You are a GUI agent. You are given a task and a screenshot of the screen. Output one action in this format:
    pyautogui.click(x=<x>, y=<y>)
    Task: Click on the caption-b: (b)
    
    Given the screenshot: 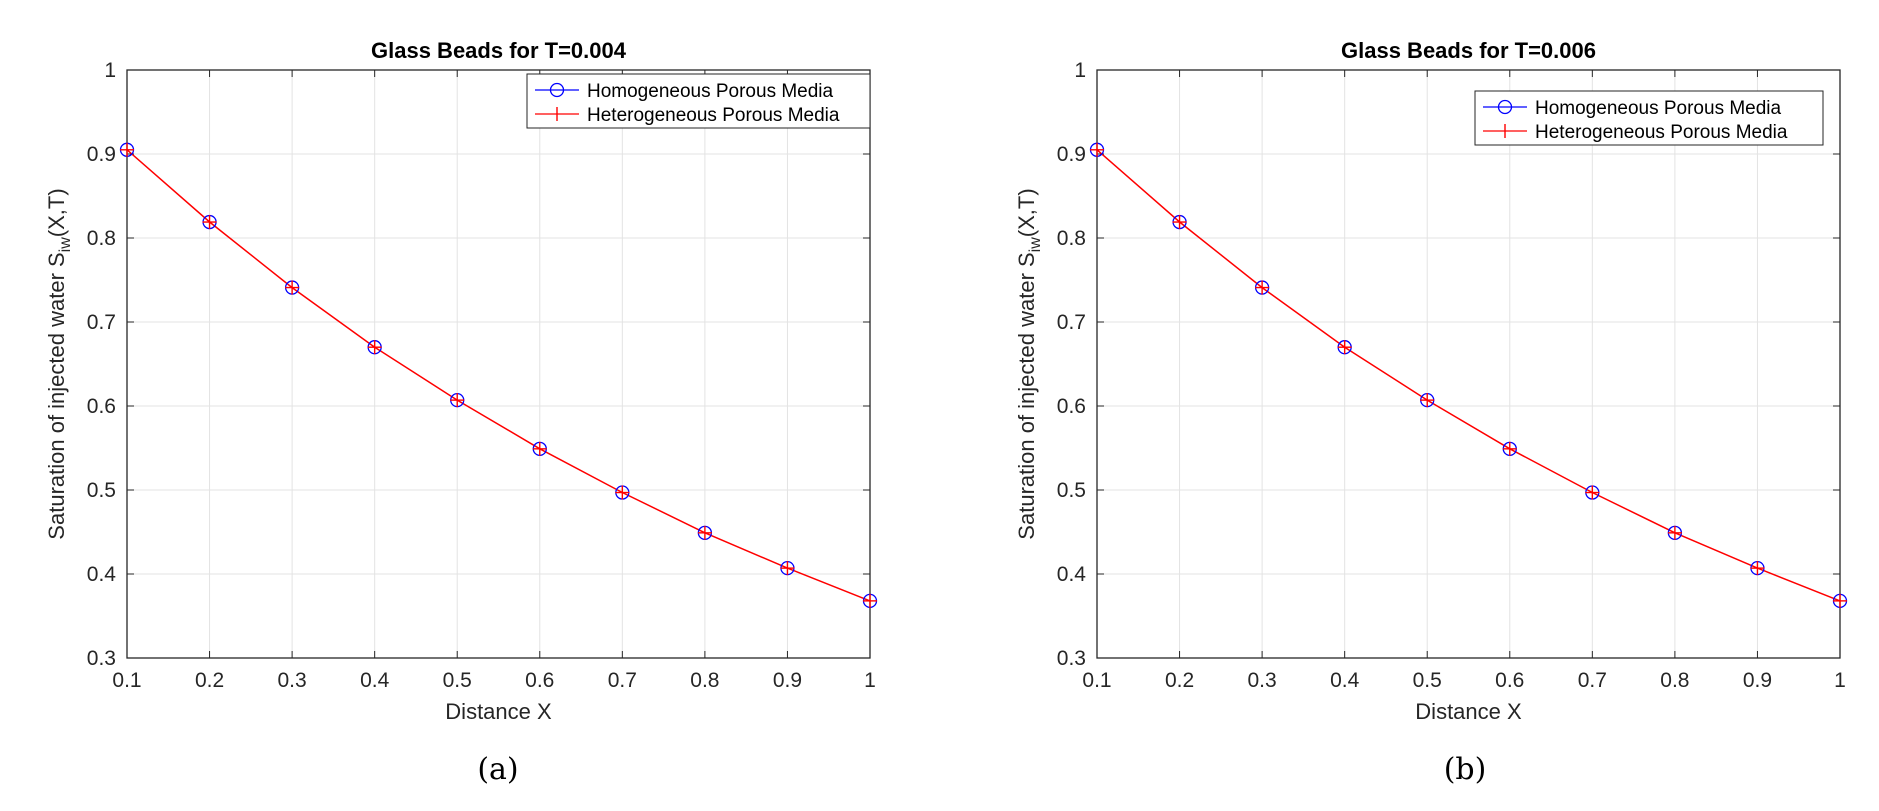 What is the action you would take?
    pyautogui.click(x=1465, y=769)
    